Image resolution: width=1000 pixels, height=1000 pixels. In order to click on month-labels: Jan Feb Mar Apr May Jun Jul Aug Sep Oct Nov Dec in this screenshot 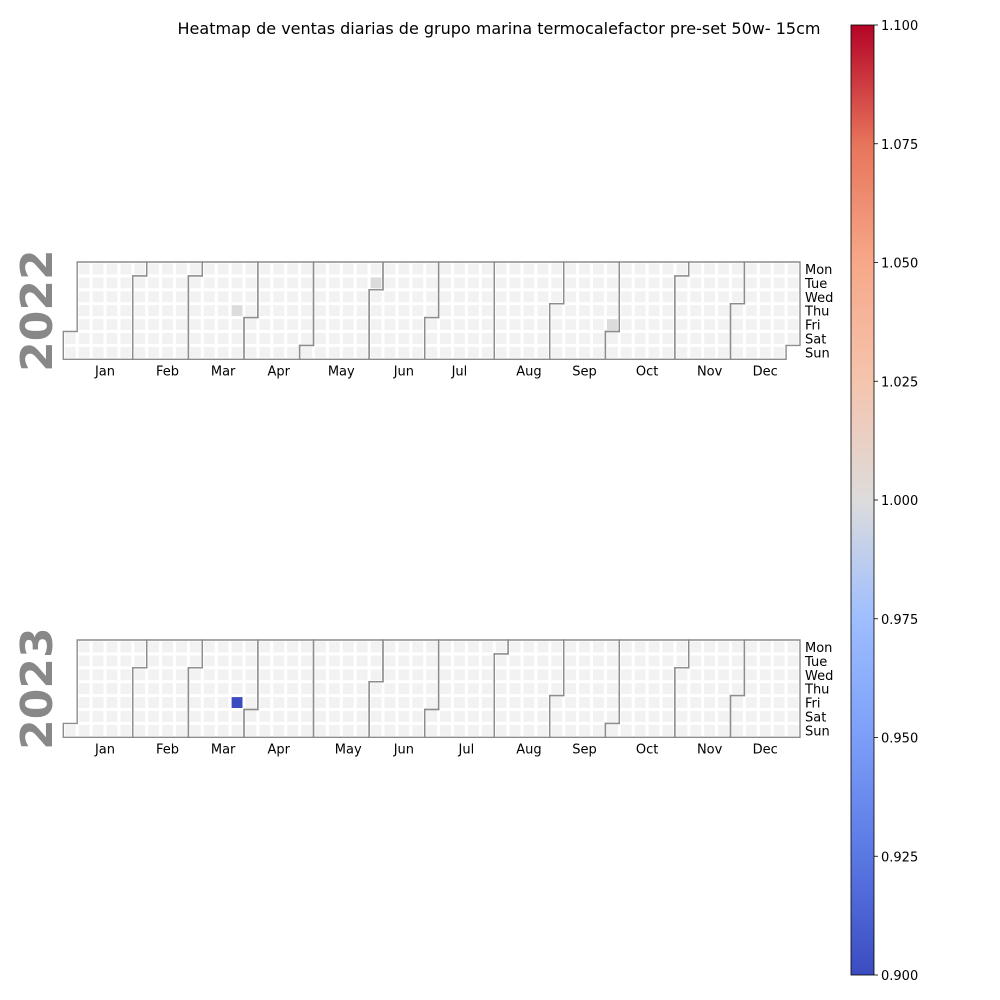, I will do `click(436, 749)`.